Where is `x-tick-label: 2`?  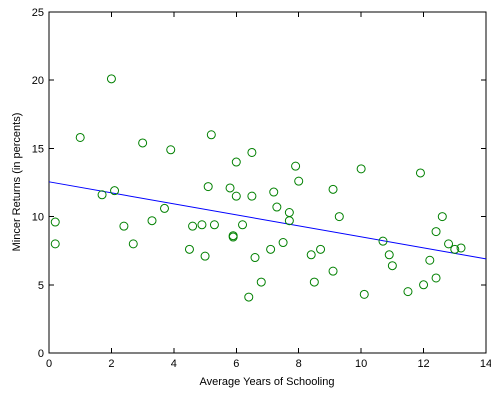 x-tick-label: 2 is located at coordinates (111, 364).